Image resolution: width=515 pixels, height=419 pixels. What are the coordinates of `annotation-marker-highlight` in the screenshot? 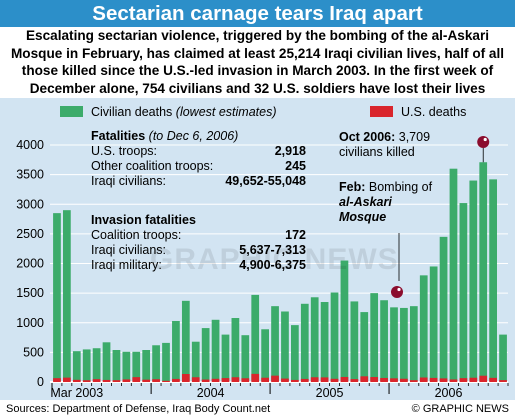 It's located at (399, 289).